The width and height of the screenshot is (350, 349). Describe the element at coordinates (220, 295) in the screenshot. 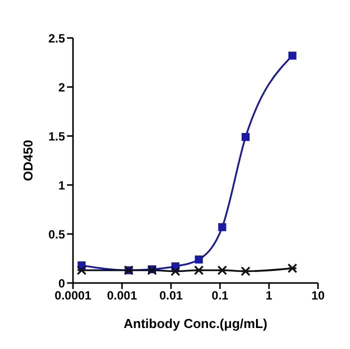

I see `x-tick-label: 0.1` at that location.